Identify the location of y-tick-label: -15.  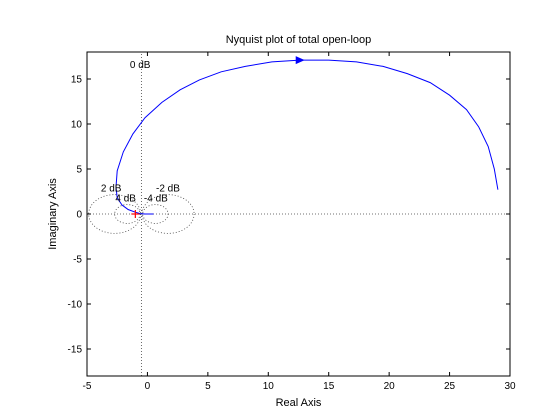
(75, 350).